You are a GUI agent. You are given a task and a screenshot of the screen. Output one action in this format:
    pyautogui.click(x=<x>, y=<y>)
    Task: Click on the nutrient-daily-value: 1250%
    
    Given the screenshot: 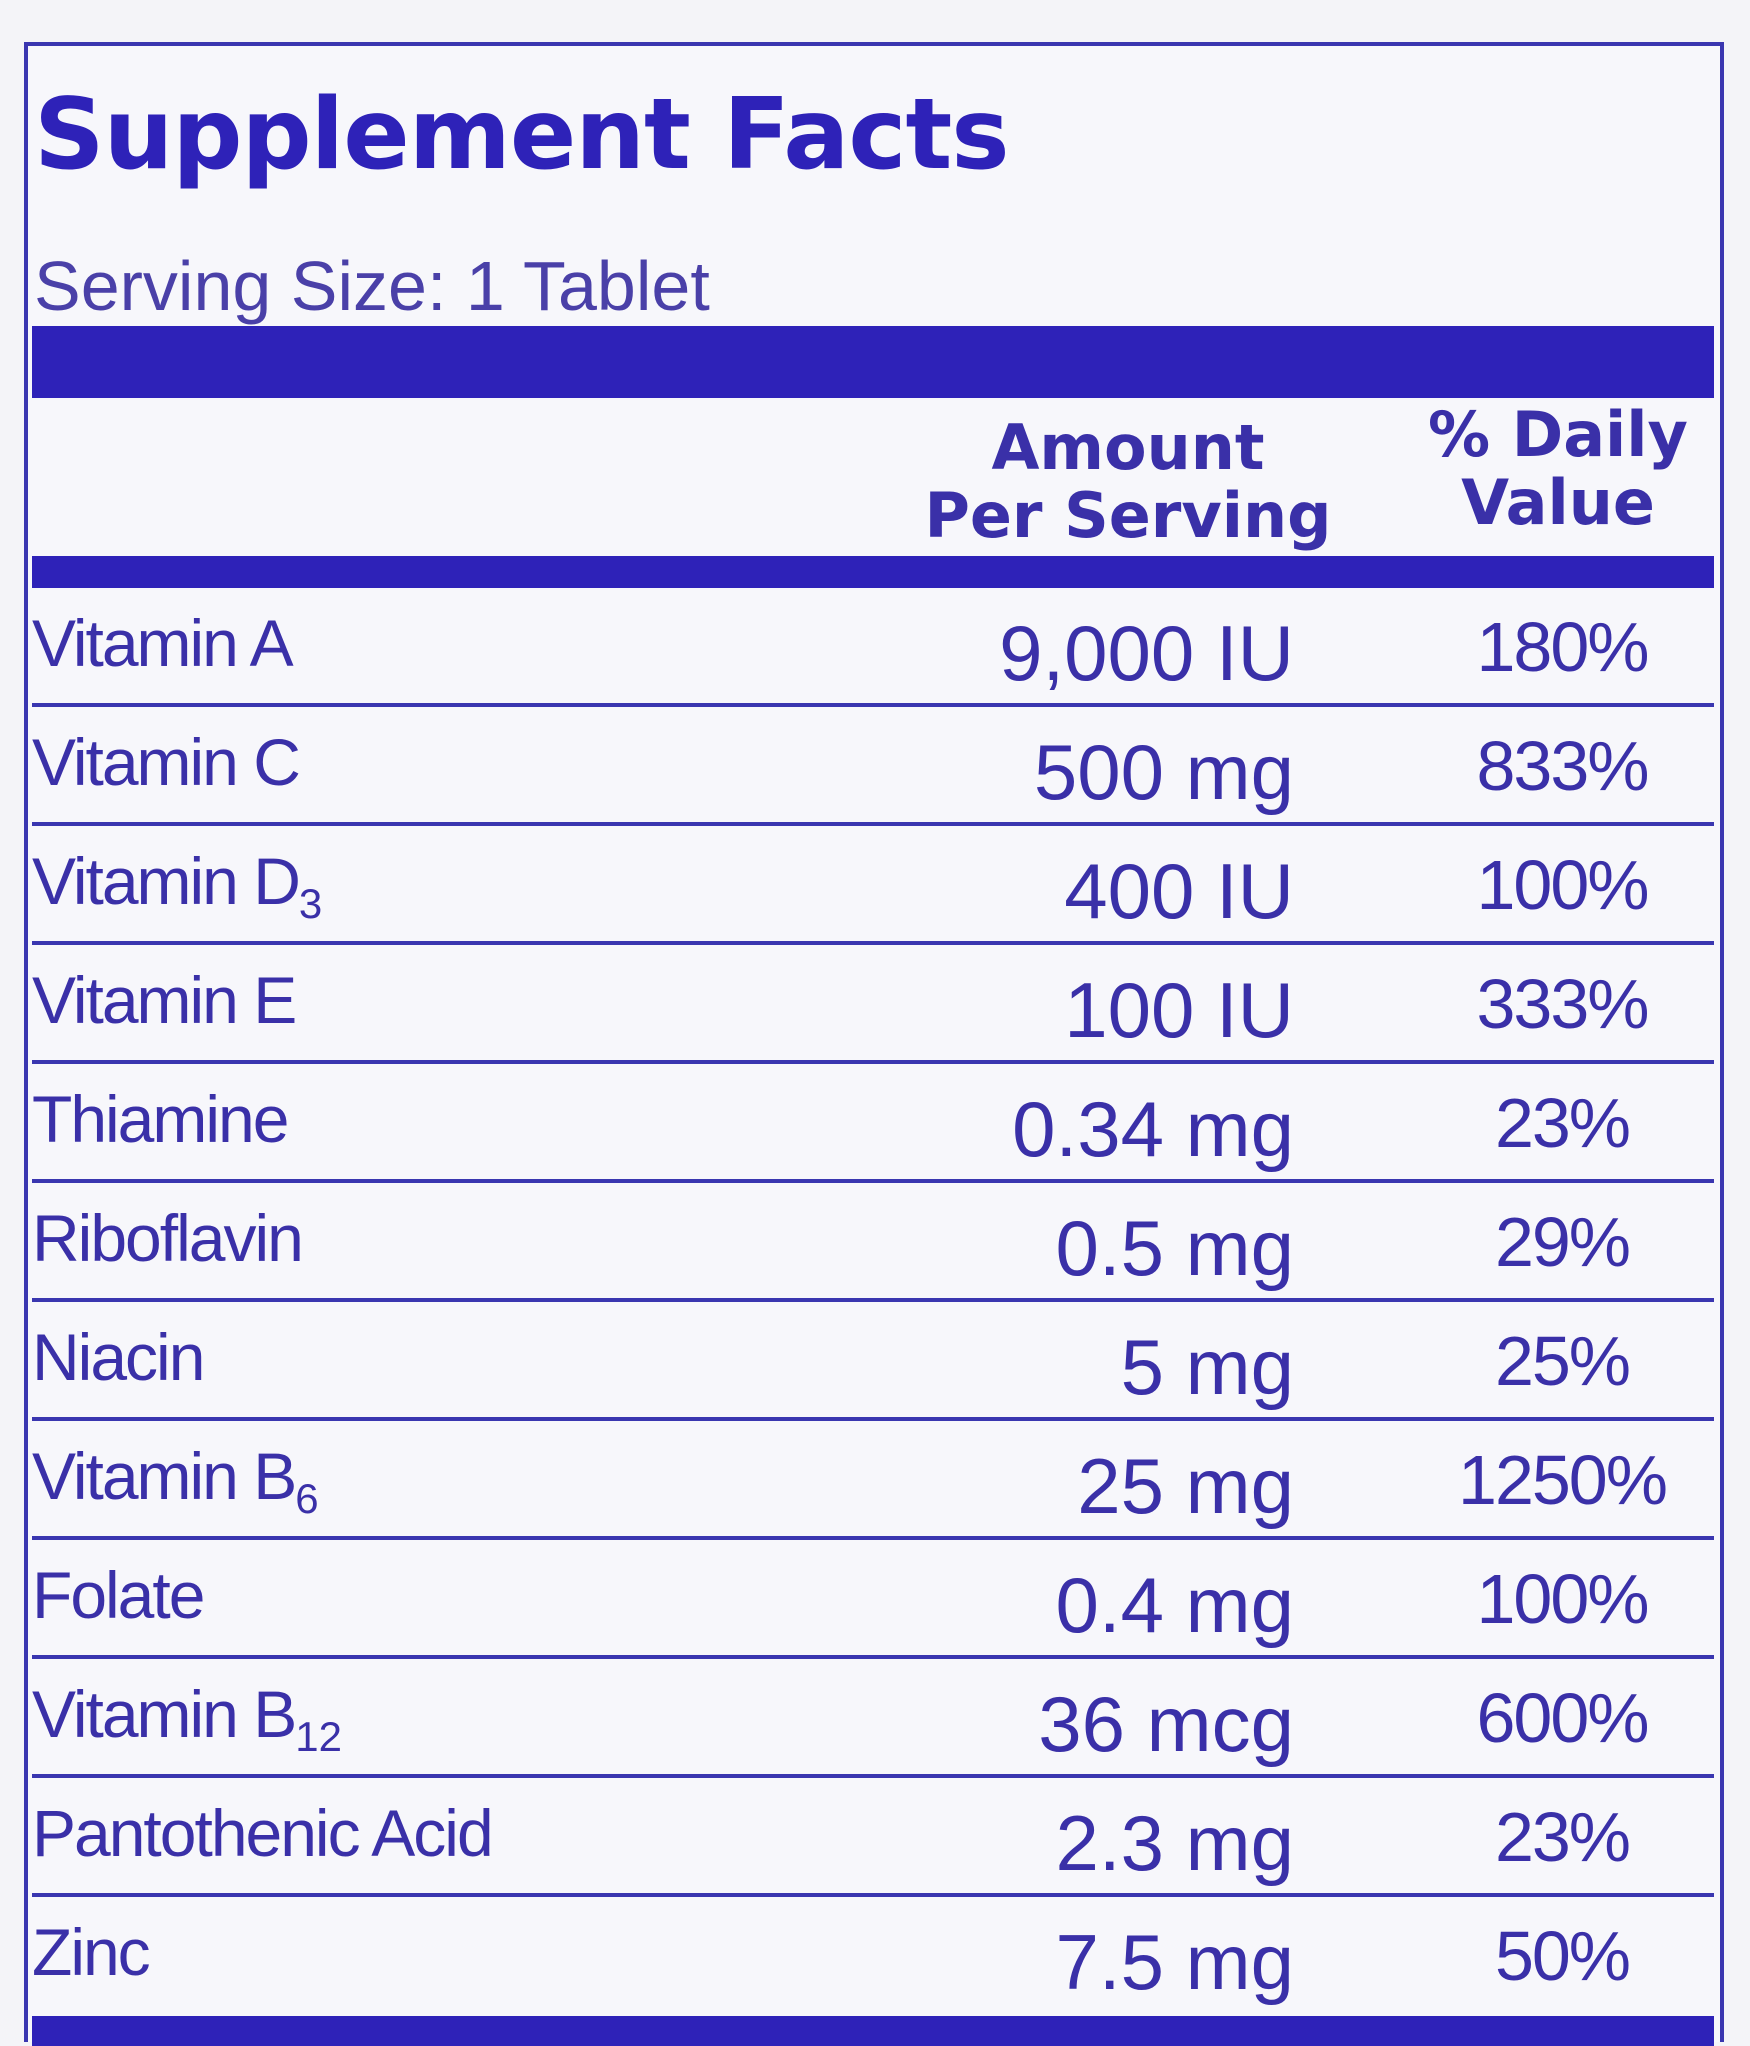 What is the action you would take?
    pyautogui.click(x=1563, y=1480)
    